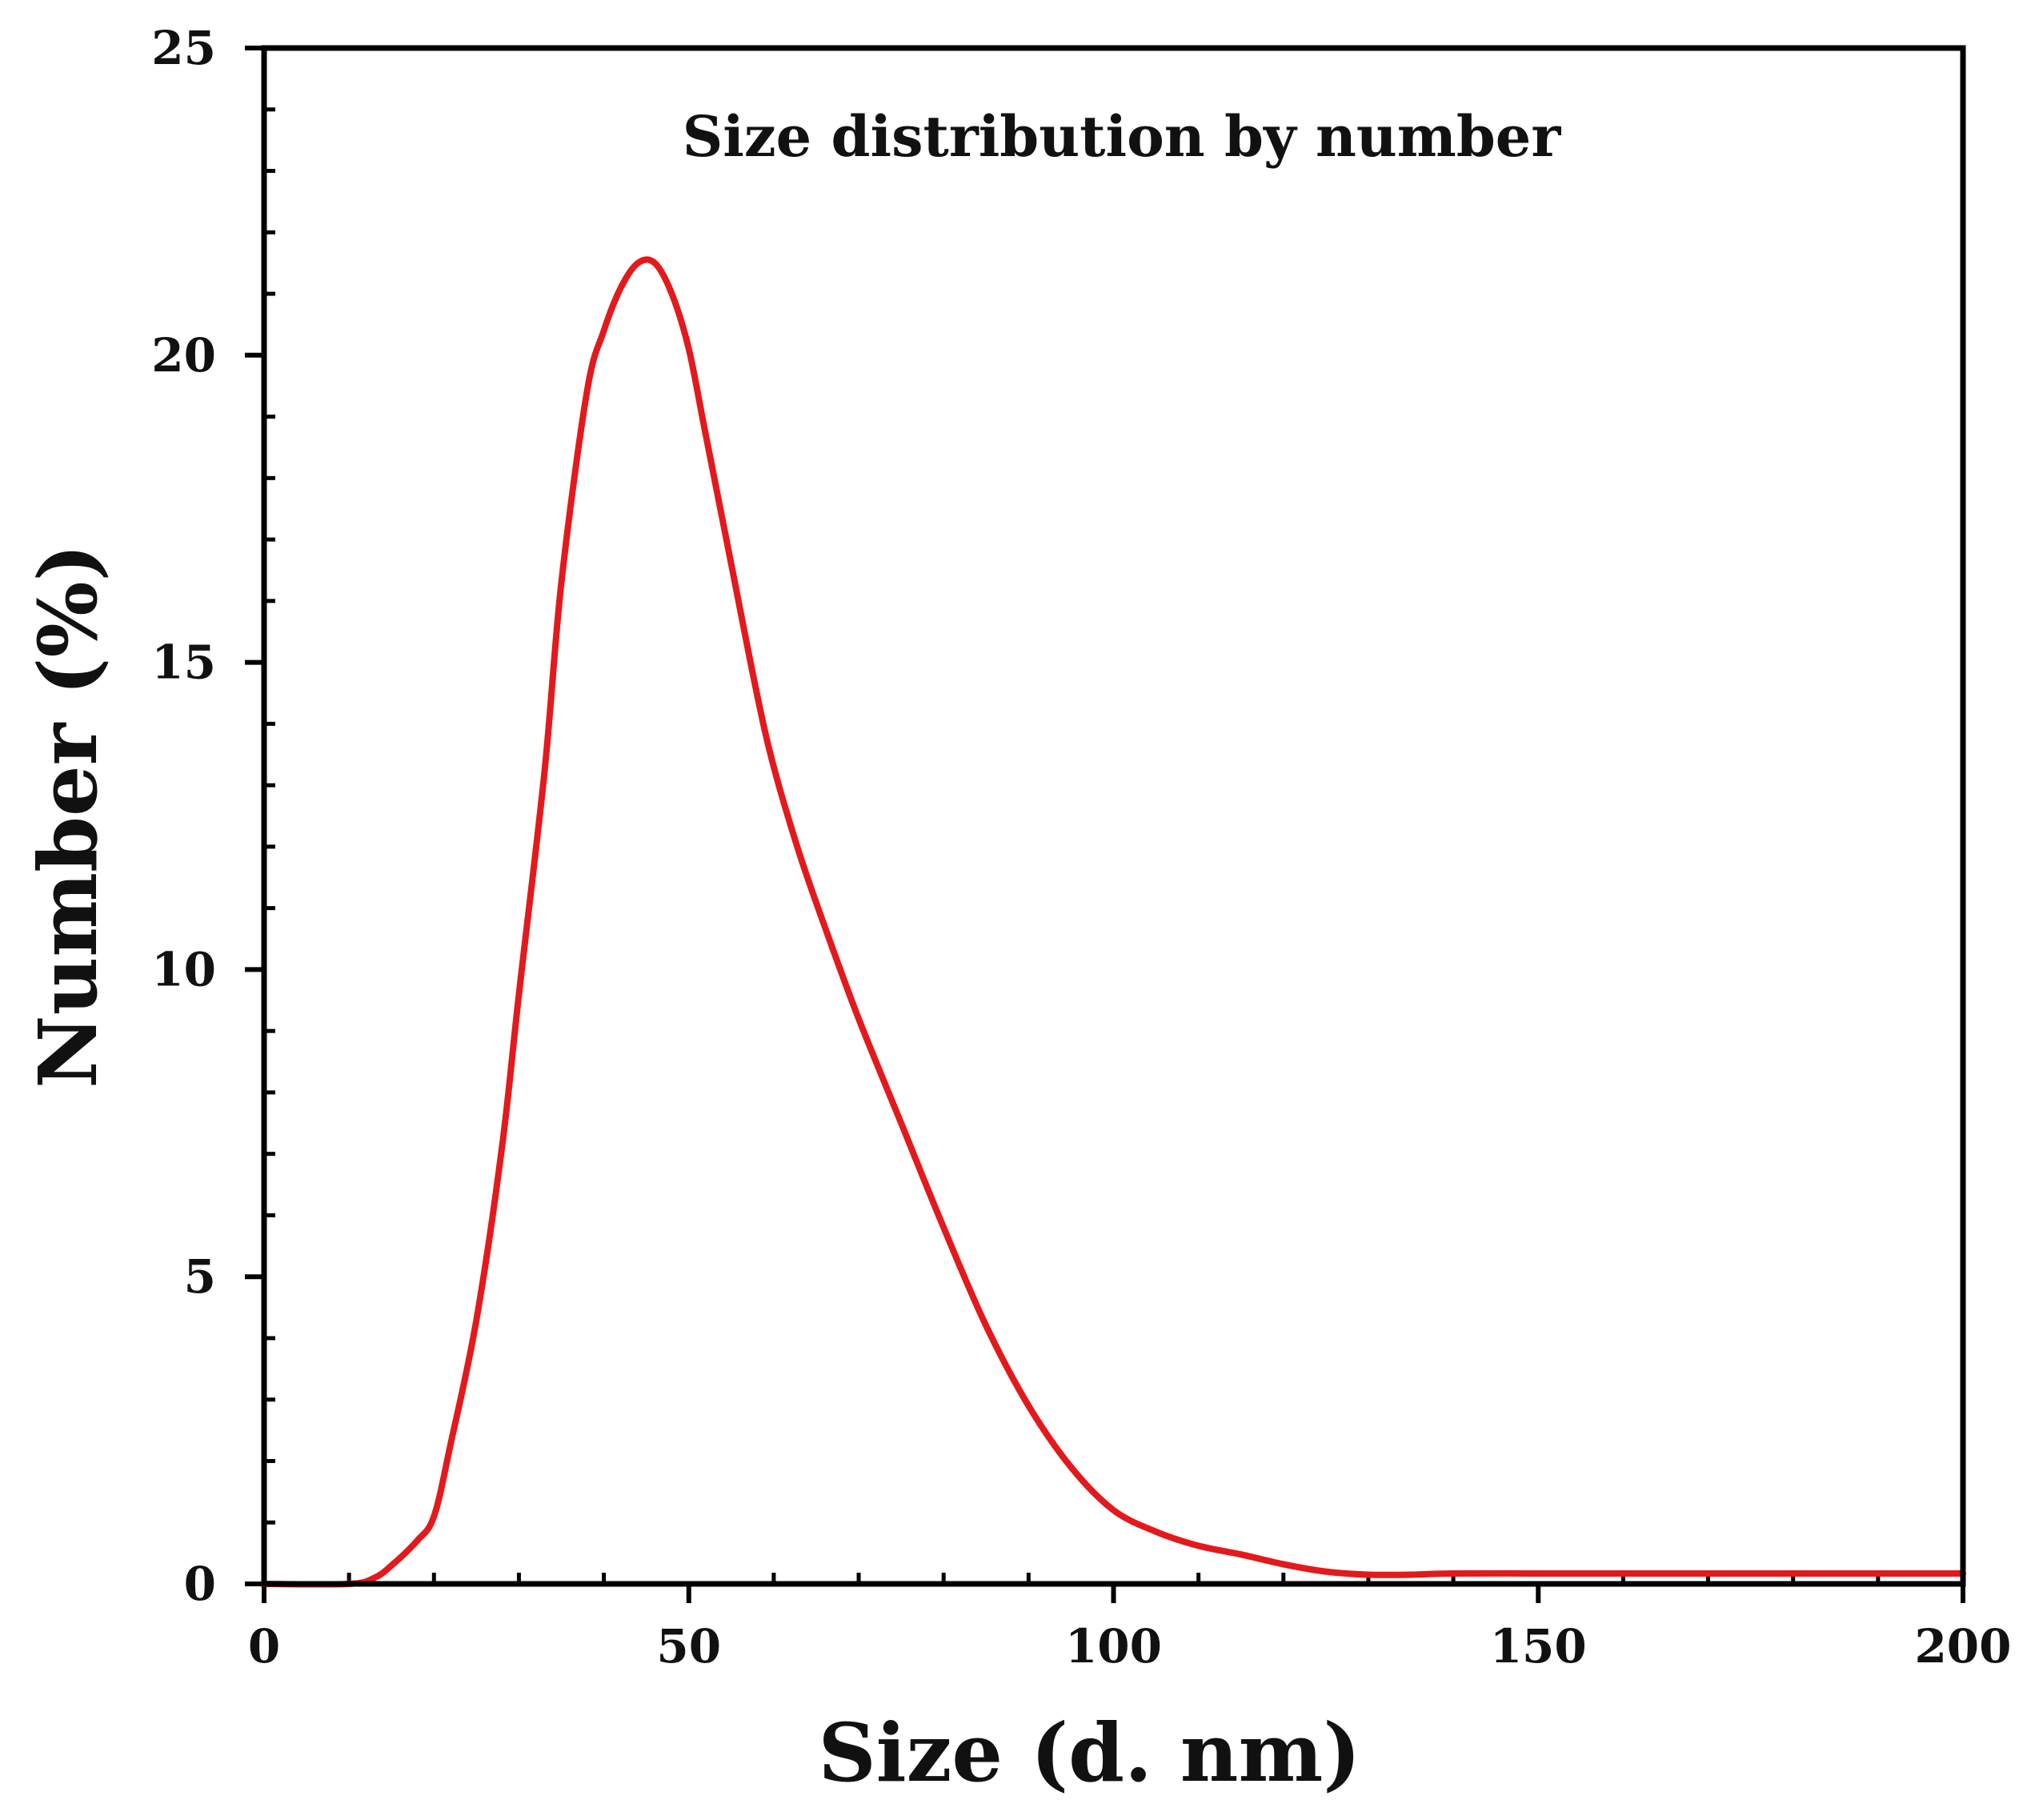 The width and height of the screenshot is (2035, 1820). Describe the element at coordinates (183, 969) in the screenshot. I see `y-tick-label: 10` at that location.